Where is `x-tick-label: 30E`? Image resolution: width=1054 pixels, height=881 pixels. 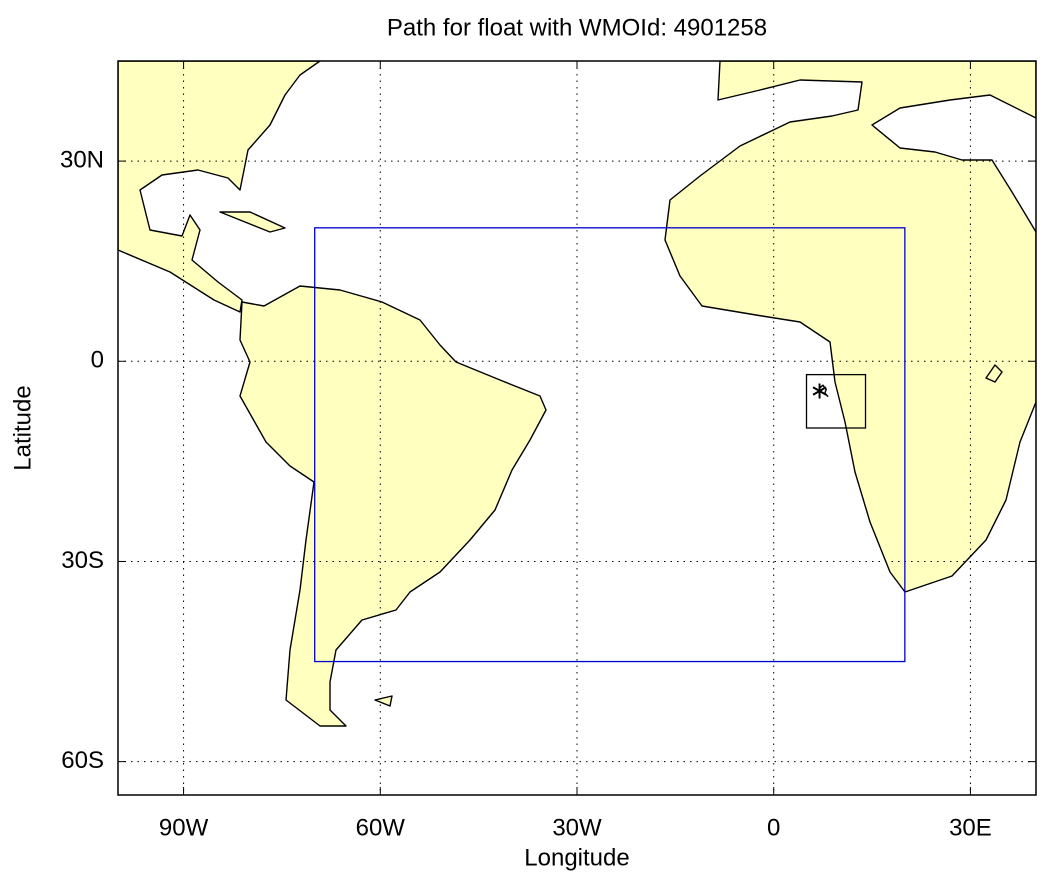 x-tick-label: 30E is located at coordinates (970, 827).